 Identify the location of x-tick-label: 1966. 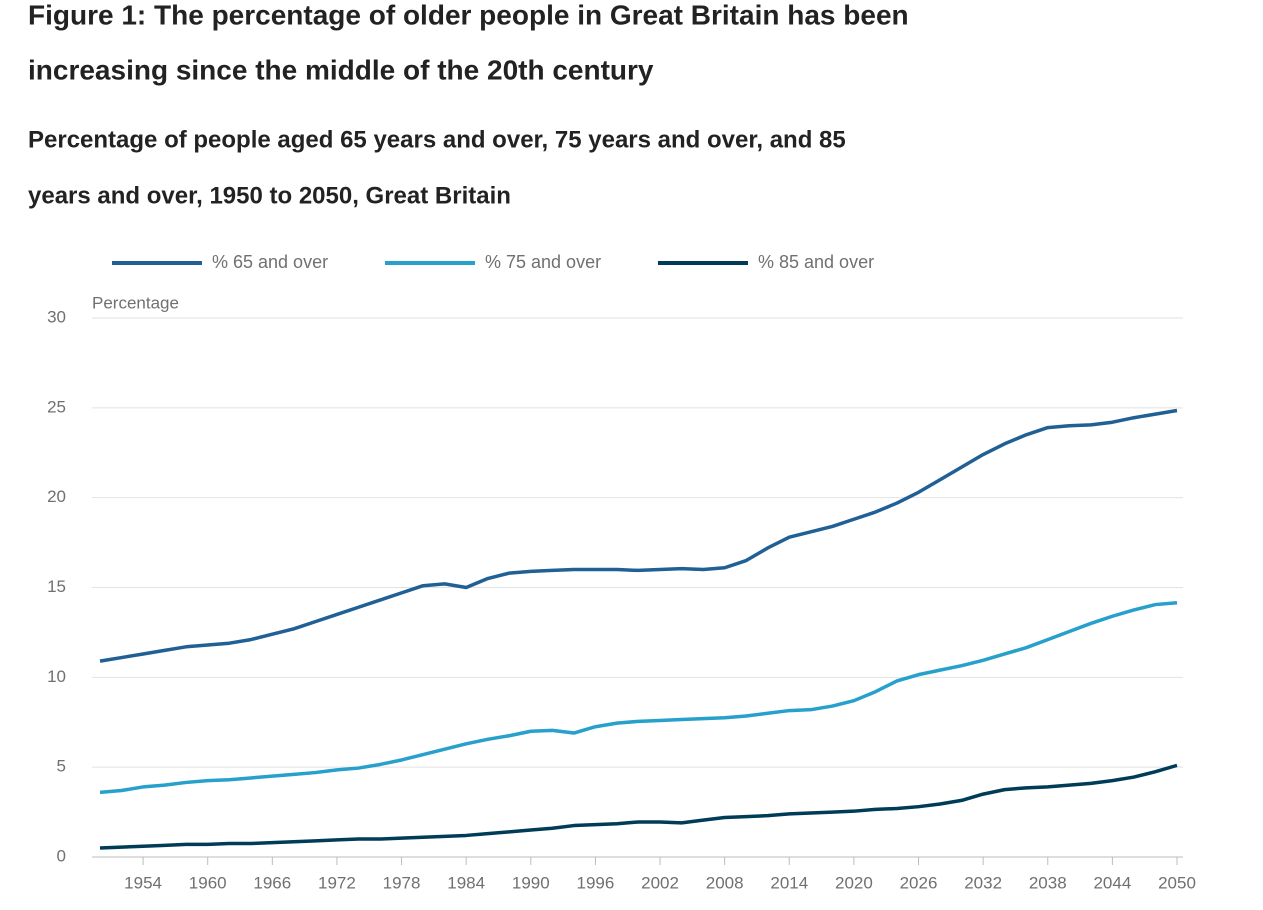
(272, 882).